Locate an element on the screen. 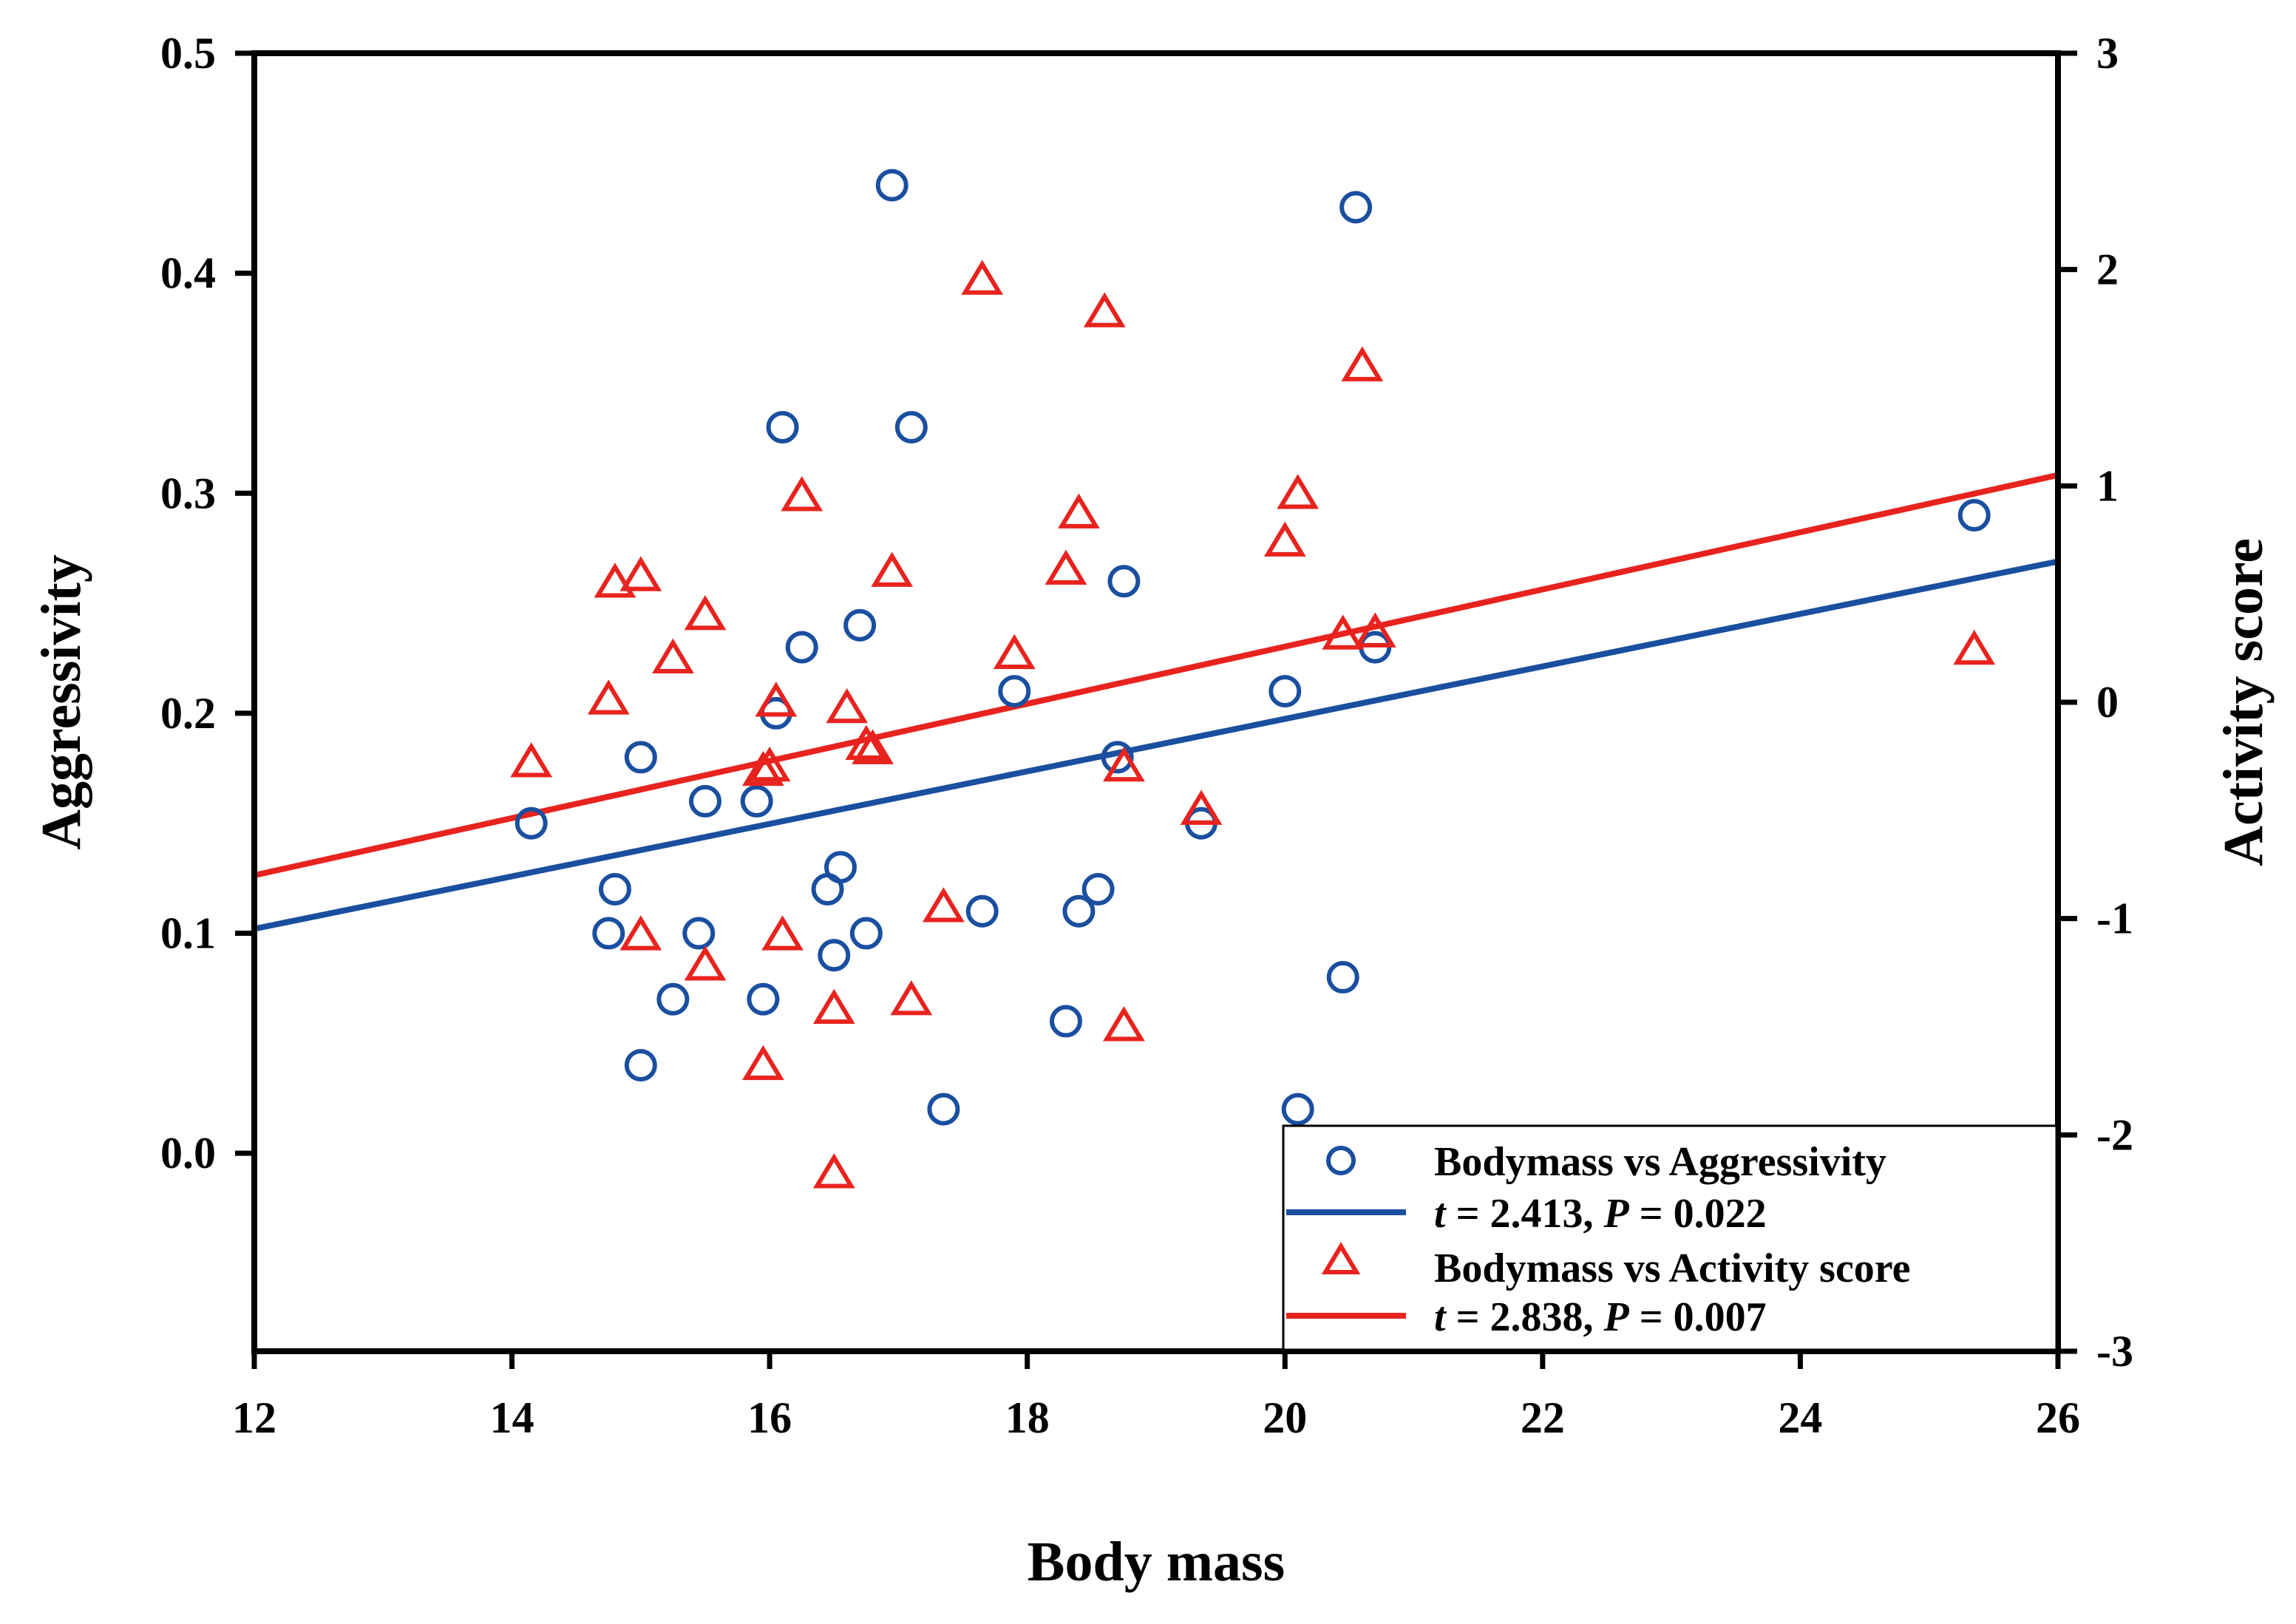  legend-box is located at coordinates (1670, 1237).